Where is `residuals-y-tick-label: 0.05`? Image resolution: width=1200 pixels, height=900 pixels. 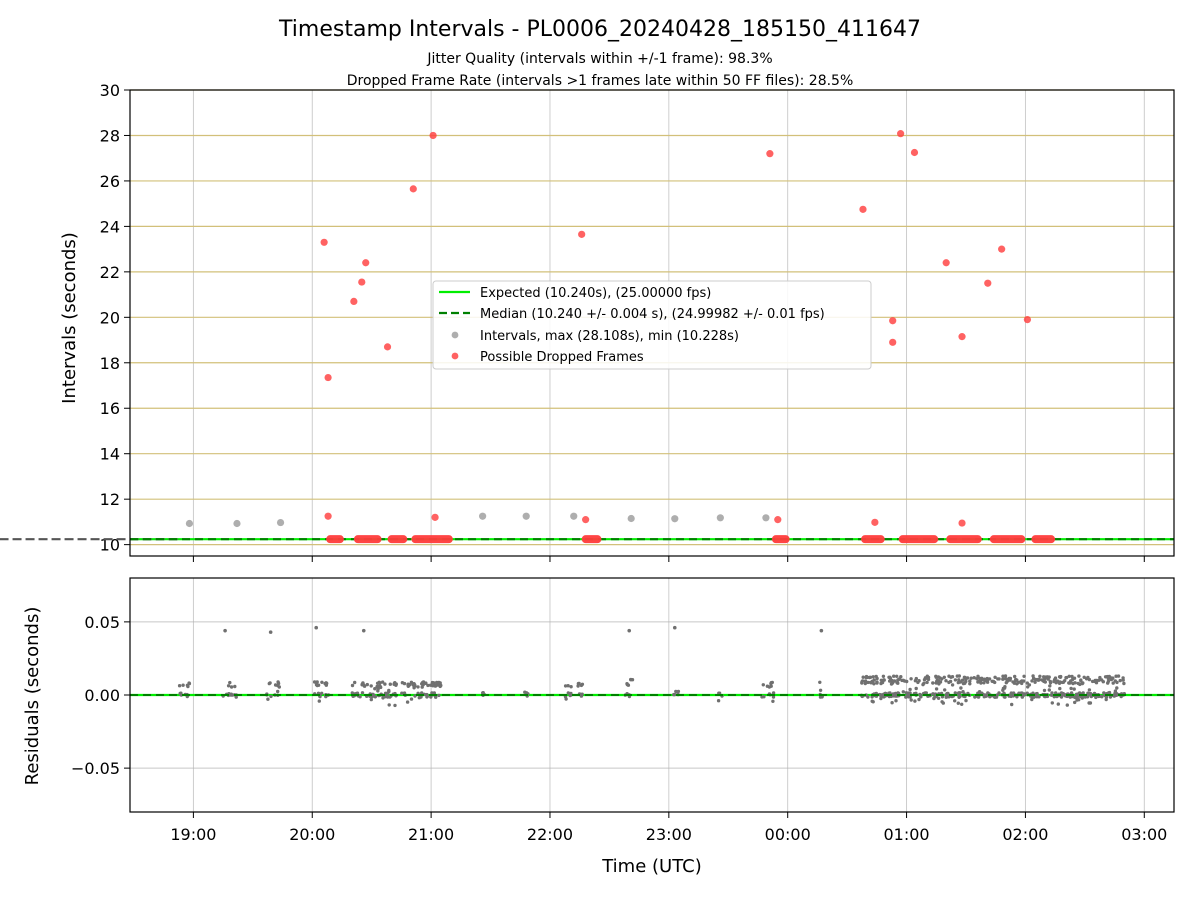 residuals-y-tick-label: 0.05 is located at coordinates (102, 622).